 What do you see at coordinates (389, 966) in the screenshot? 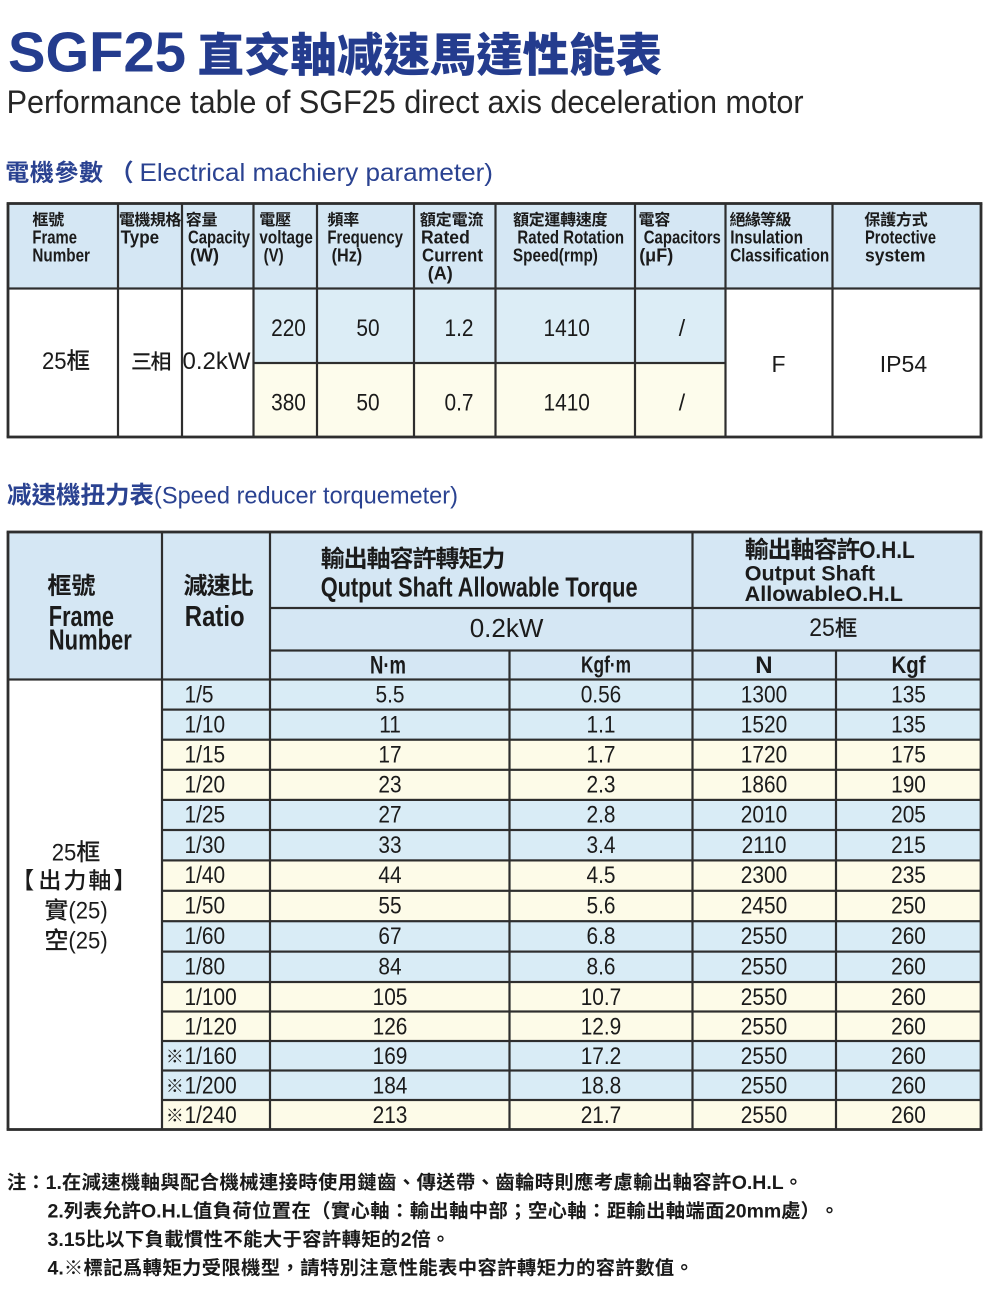
I see `svg-text: 84` at bounding box center [389, 966].